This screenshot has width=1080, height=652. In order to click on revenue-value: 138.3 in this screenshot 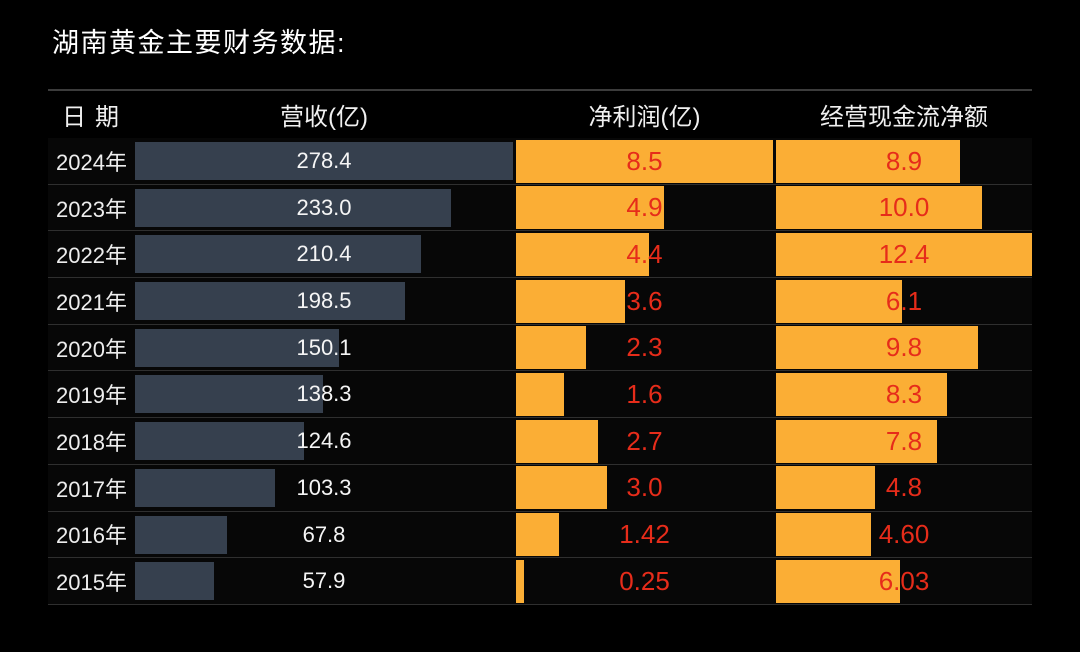, I will do `click(324, 394)`.